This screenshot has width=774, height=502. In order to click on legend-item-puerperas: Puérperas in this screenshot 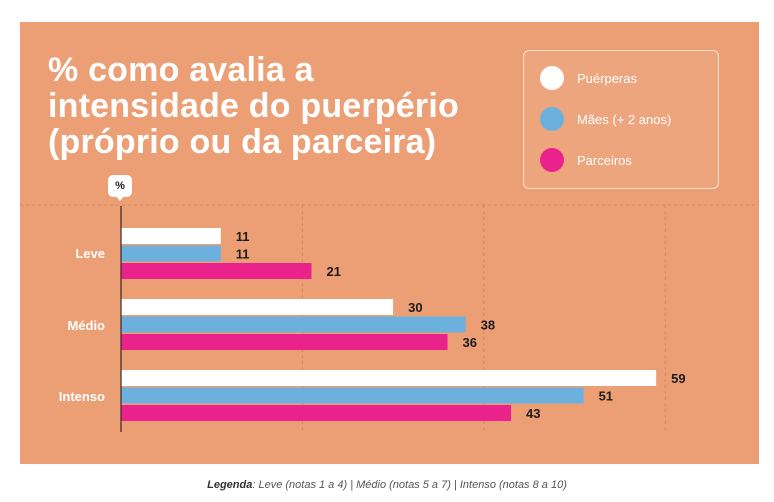, I will do `click(588, 78)`.